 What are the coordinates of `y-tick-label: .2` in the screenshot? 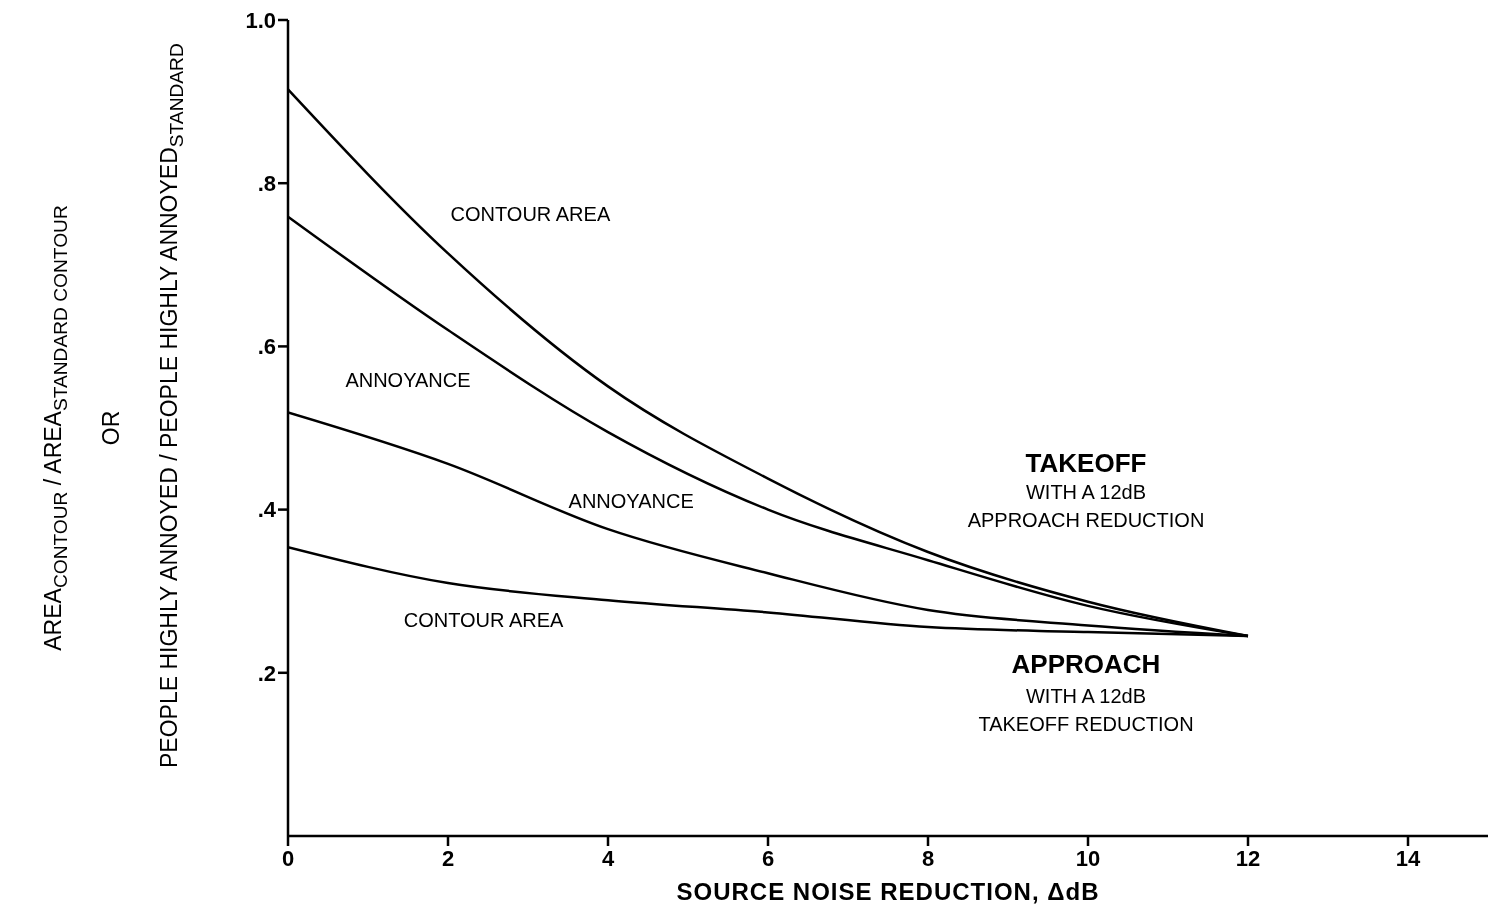 It's located at (266, 673).